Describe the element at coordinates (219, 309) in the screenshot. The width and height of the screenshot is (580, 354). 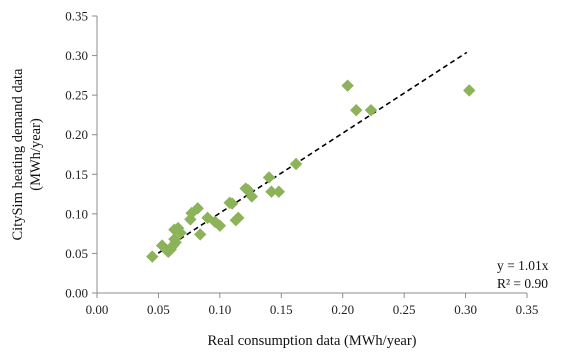
I see `x-tick-label: 0.10` at that location.